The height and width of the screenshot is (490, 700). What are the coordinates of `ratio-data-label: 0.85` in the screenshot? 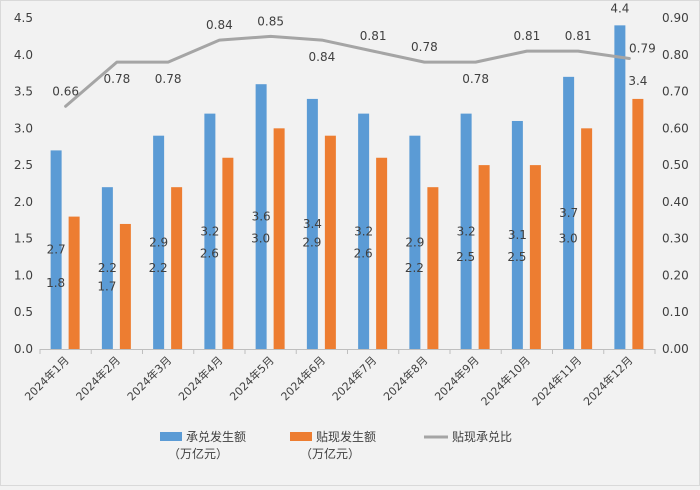 It's located at (270, 21).